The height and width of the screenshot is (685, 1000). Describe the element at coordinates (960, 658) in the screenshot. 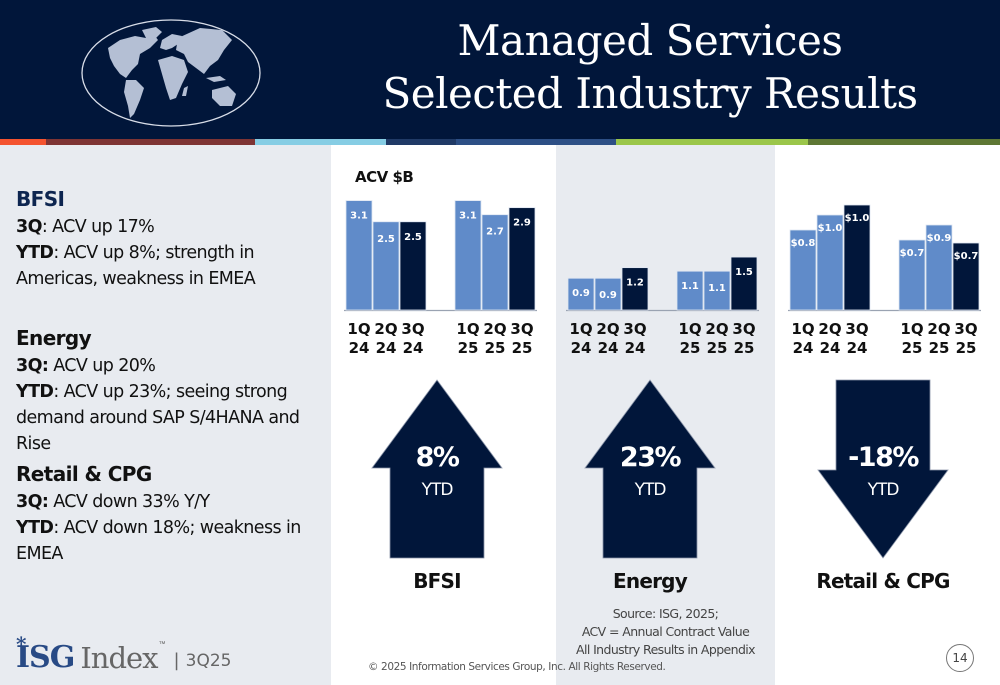

I see `page-number: 14` at that location.